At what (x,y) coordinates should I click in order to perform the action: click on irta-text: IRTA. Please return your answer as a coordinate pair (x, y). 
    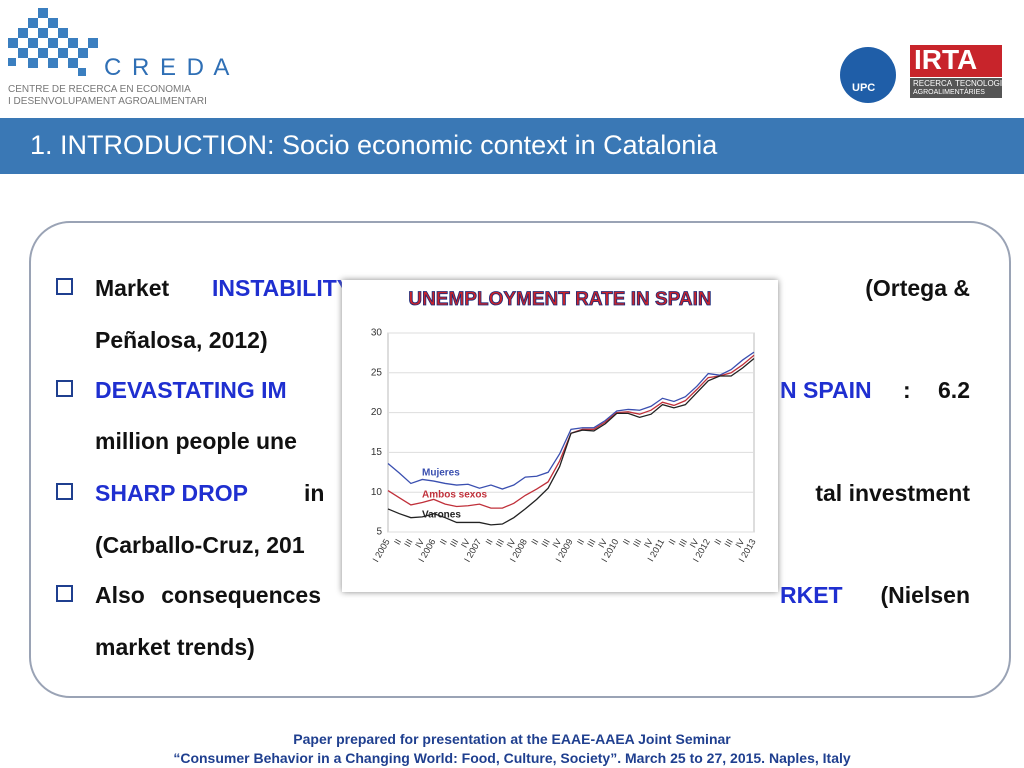
    Looking at the image, I should click on (946, 59).